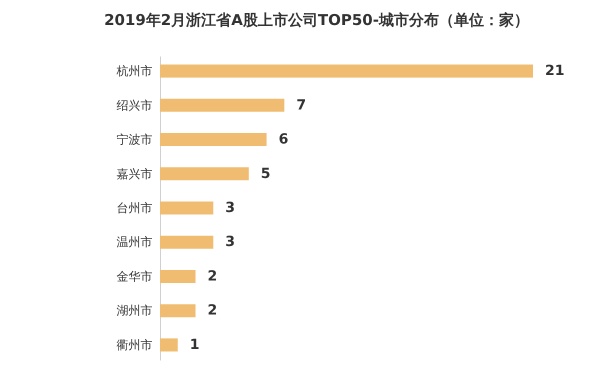 The height and width of the screenshot is (378, 605). Describe the element at coordinates (554, 71) in the screenshot. I see `data-label: 21` at that location.